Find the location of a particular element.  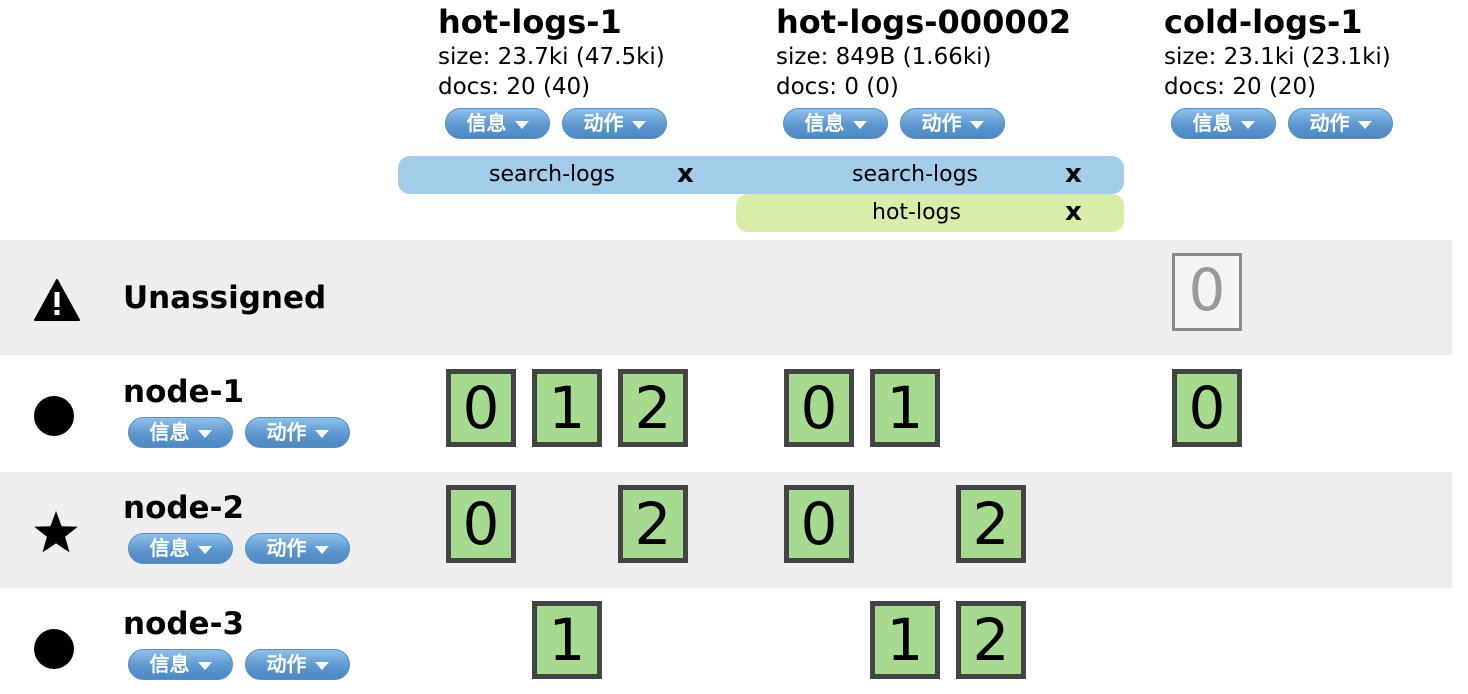

node-name: node-2 is located at coordinates (184, 508).